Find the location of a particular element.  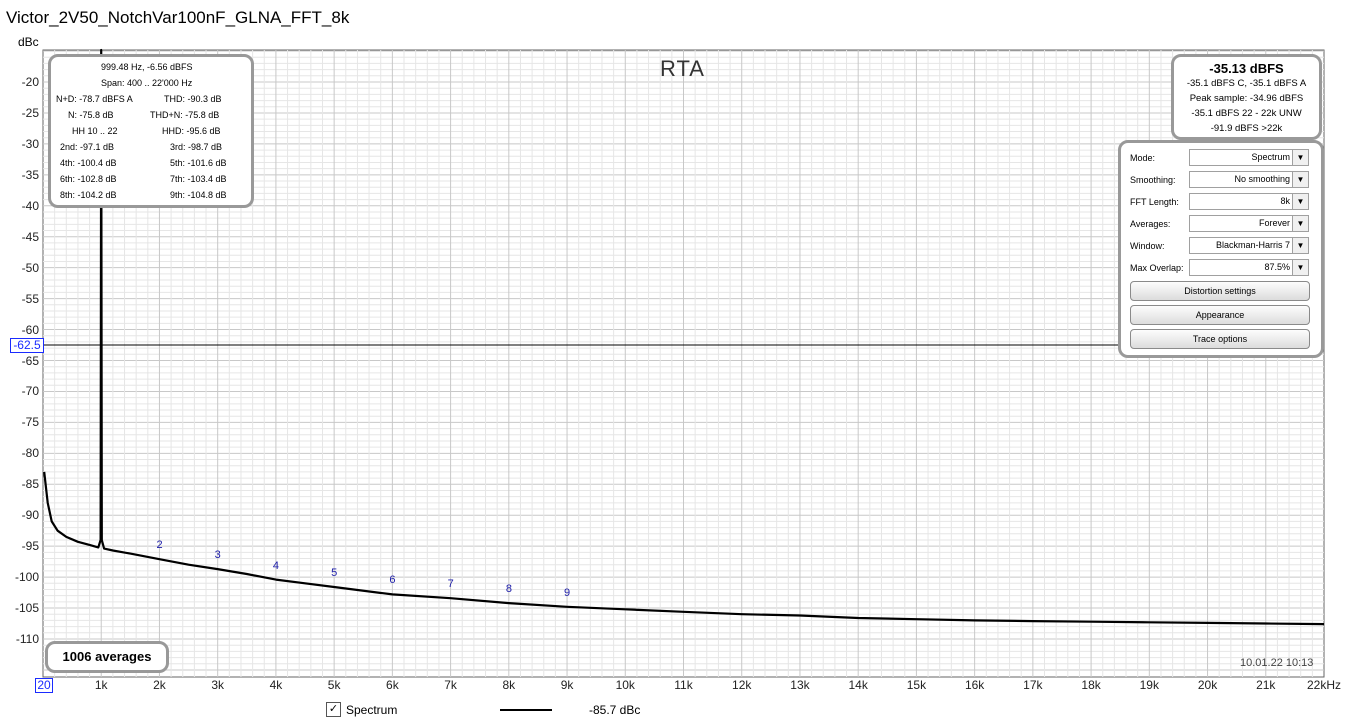

x-cursor-value: 20 is located at coordinates (44, 685).